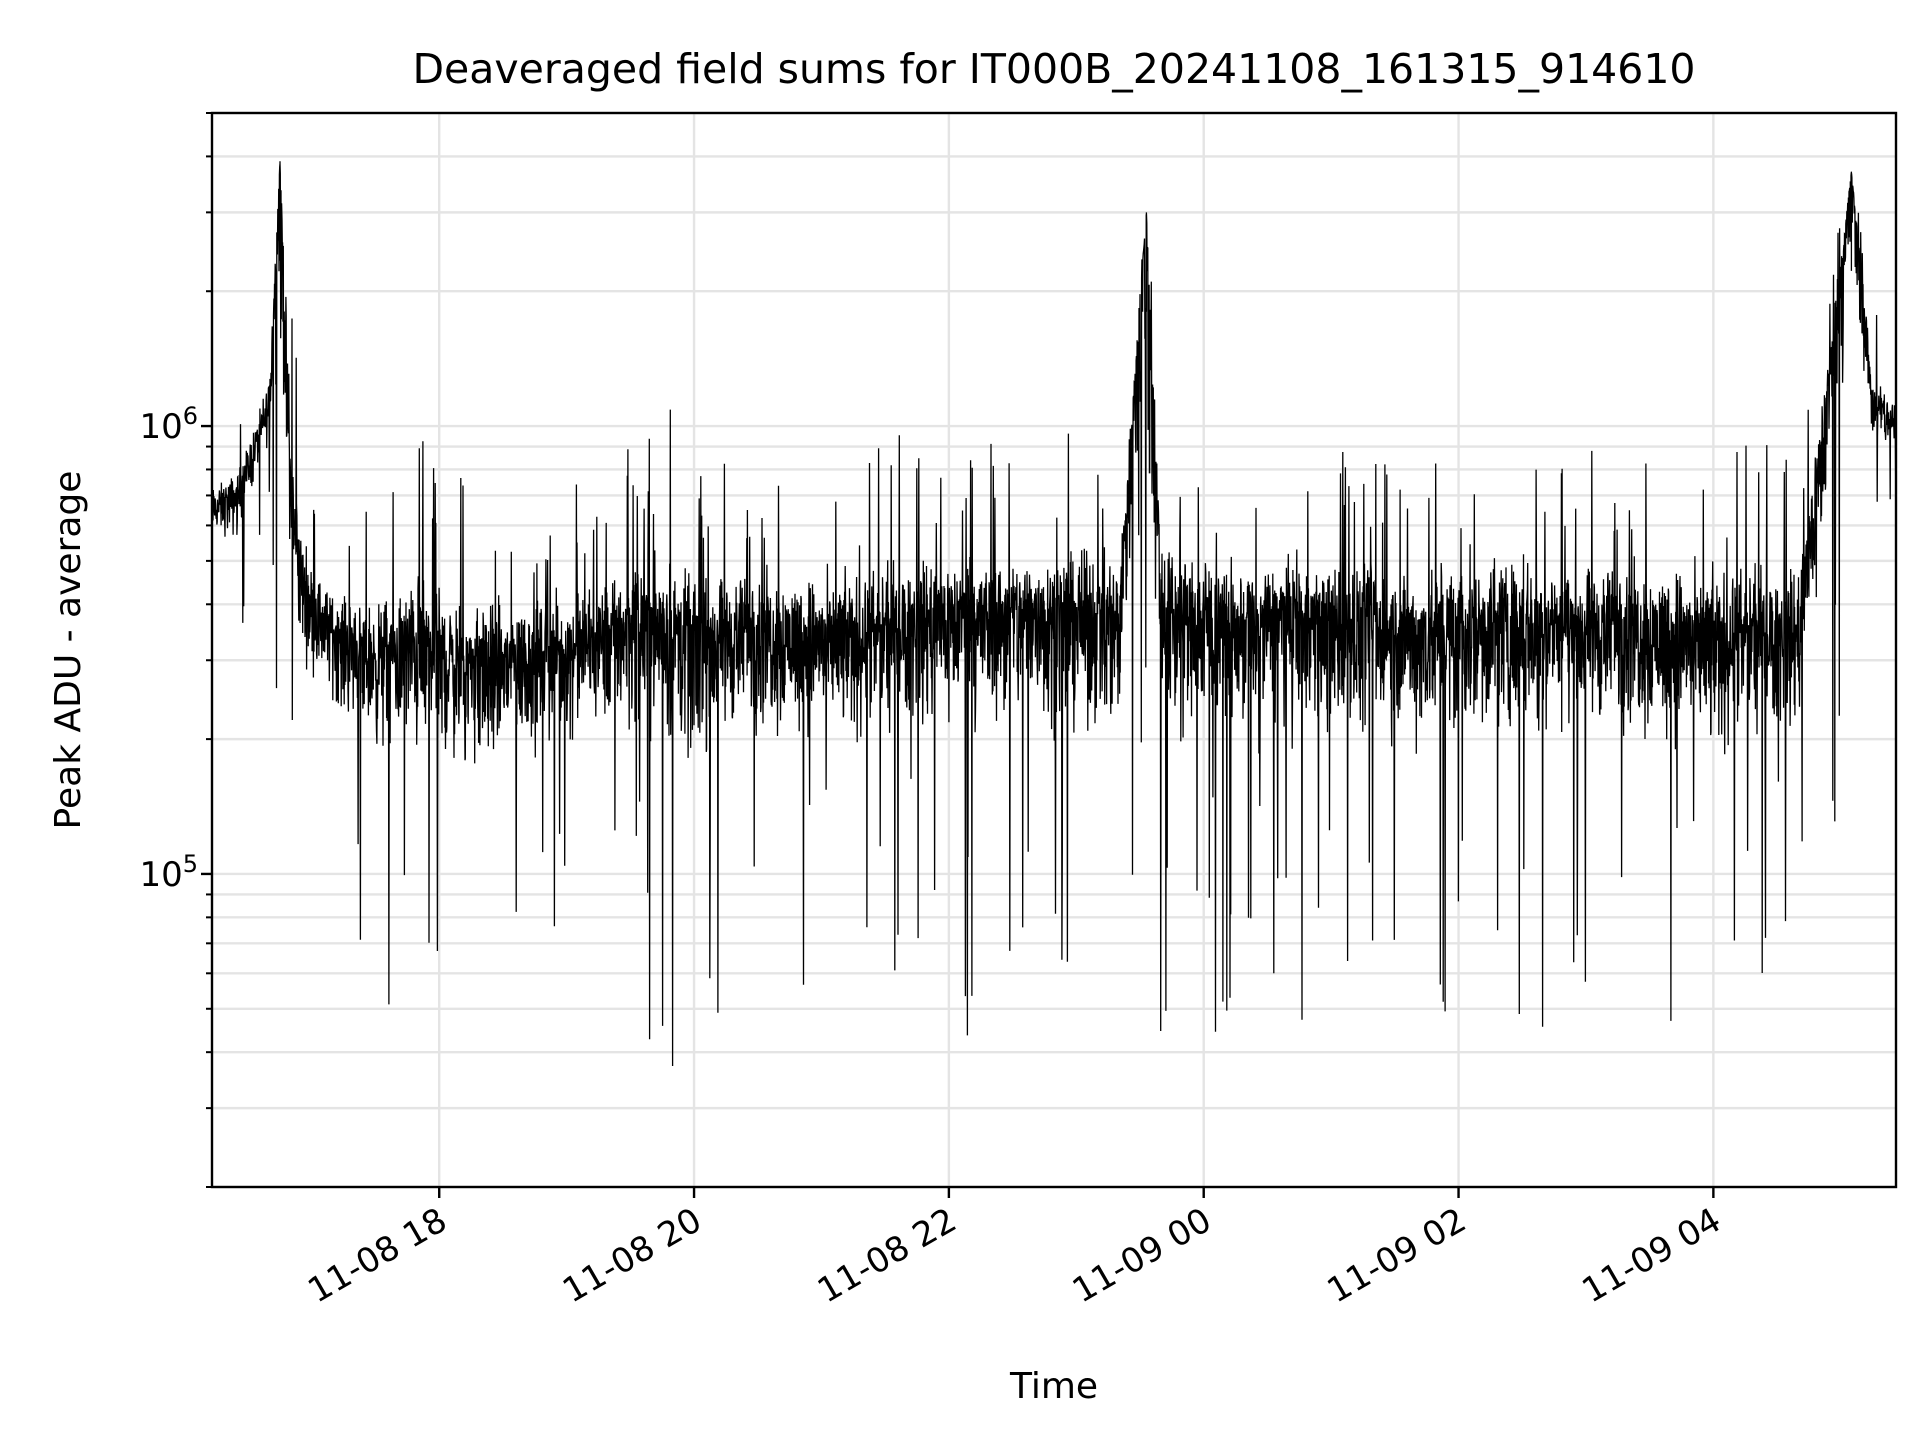 This screenshot has height=1440, width=1920. What do you see at coordinates (175, 650) in the screenshot?
I see `y-axis: 10⁵ 10⁶` at bounding box center [175, 650].